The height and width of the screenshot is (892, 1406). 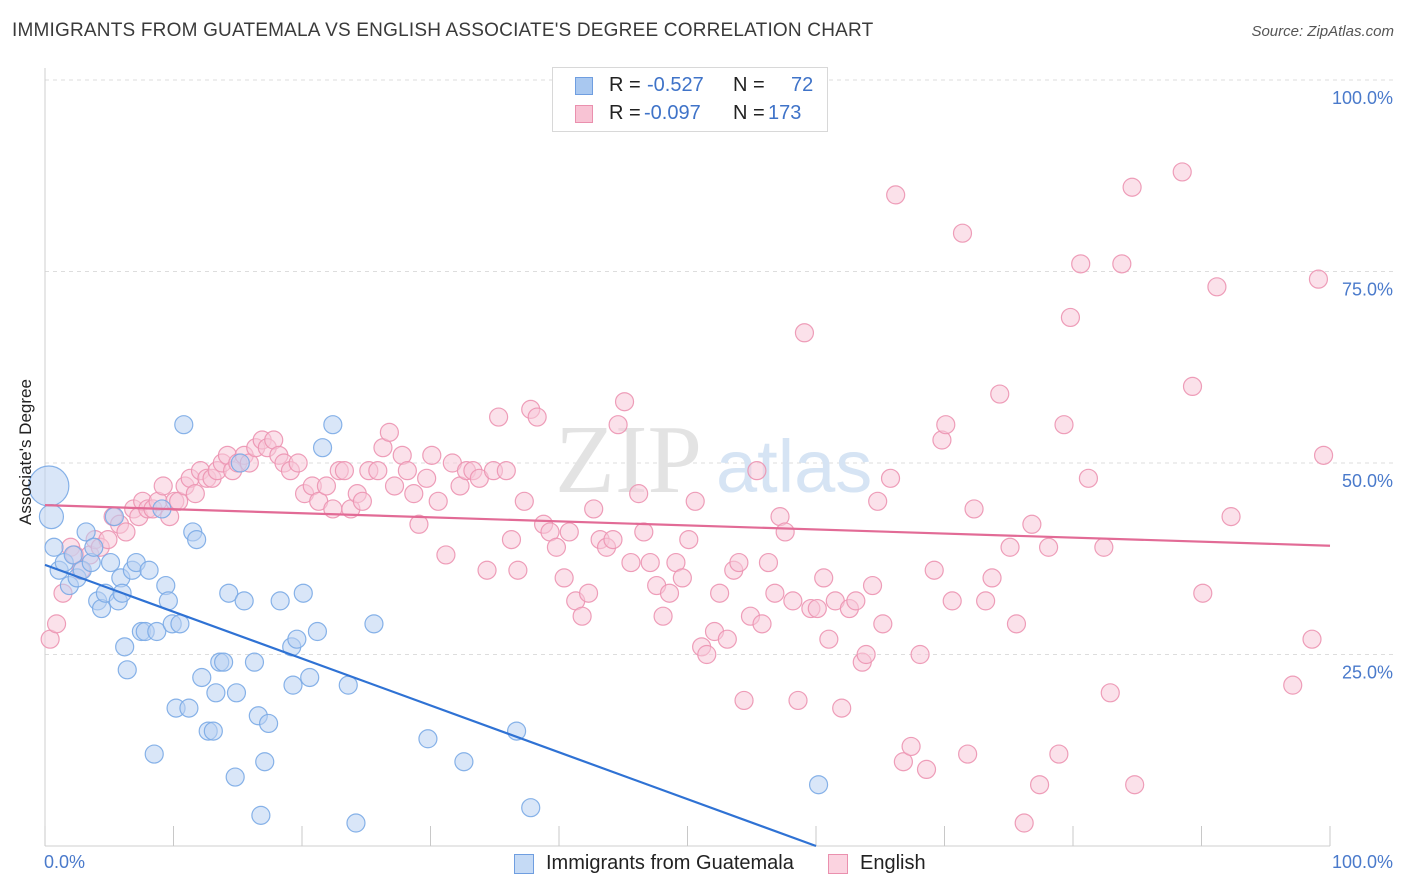 What do you see at coordinates (628, 460) in the screenshot?
I see `watermark-zip: ZIP` at bounding box center [628, 460].